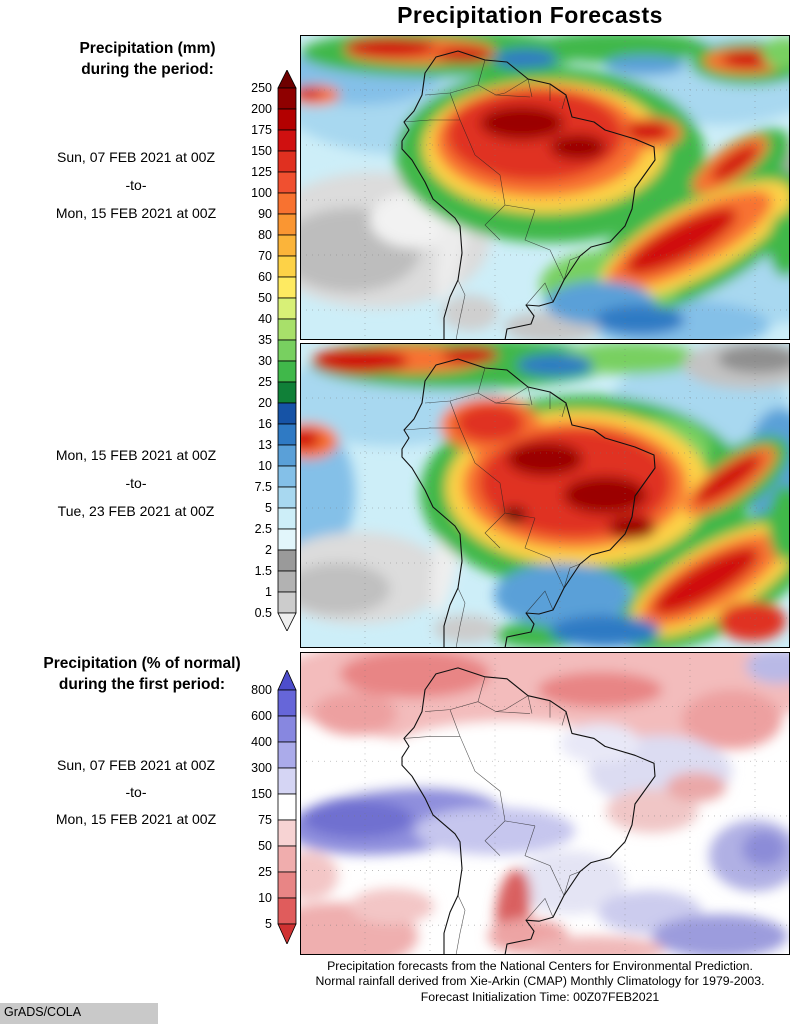 This screenshot has width=791, height=1024. What do you see at coordinates (261, 742) in the screenshot?
I see `svg-text: 400` at bounding box center [261, 742].